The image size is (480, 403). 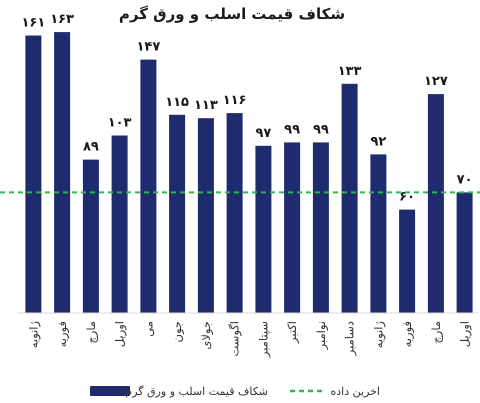 I want to click on data-label: ۶۰, so click(x=407, y=197).